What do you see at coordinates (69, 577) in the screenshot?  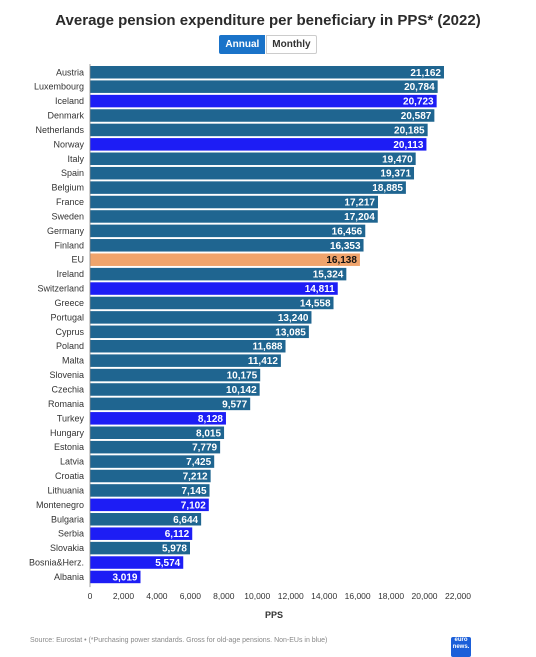 I see `category-label: Albania` at bounding box center [69, 577].